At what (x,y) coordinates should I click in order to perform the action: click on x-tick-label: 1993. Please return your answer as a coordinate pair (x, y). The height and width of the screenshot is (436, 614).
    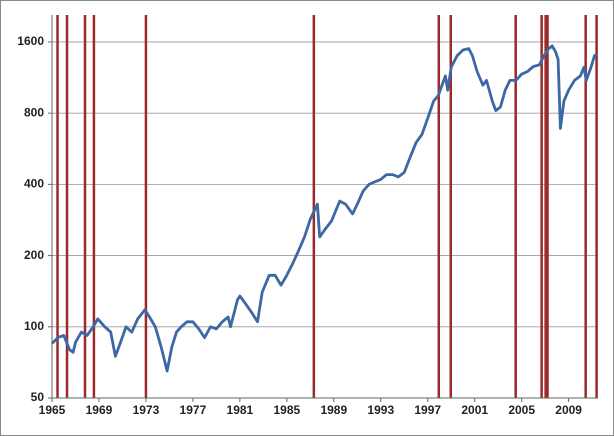
    Looking at the image, I should click on (380, 410).